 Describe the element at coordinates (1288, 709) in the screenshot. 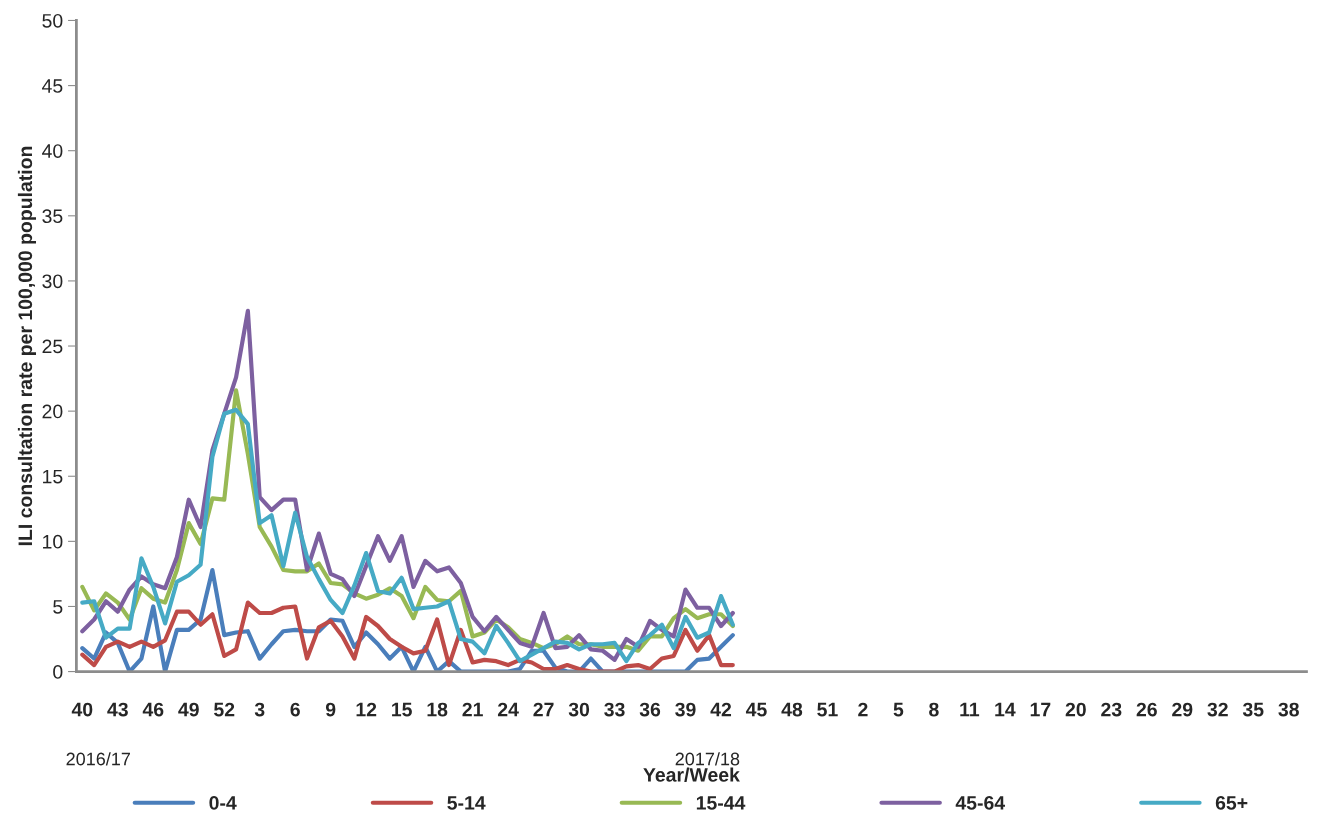

I see `x-tick-label: 38` at that location.